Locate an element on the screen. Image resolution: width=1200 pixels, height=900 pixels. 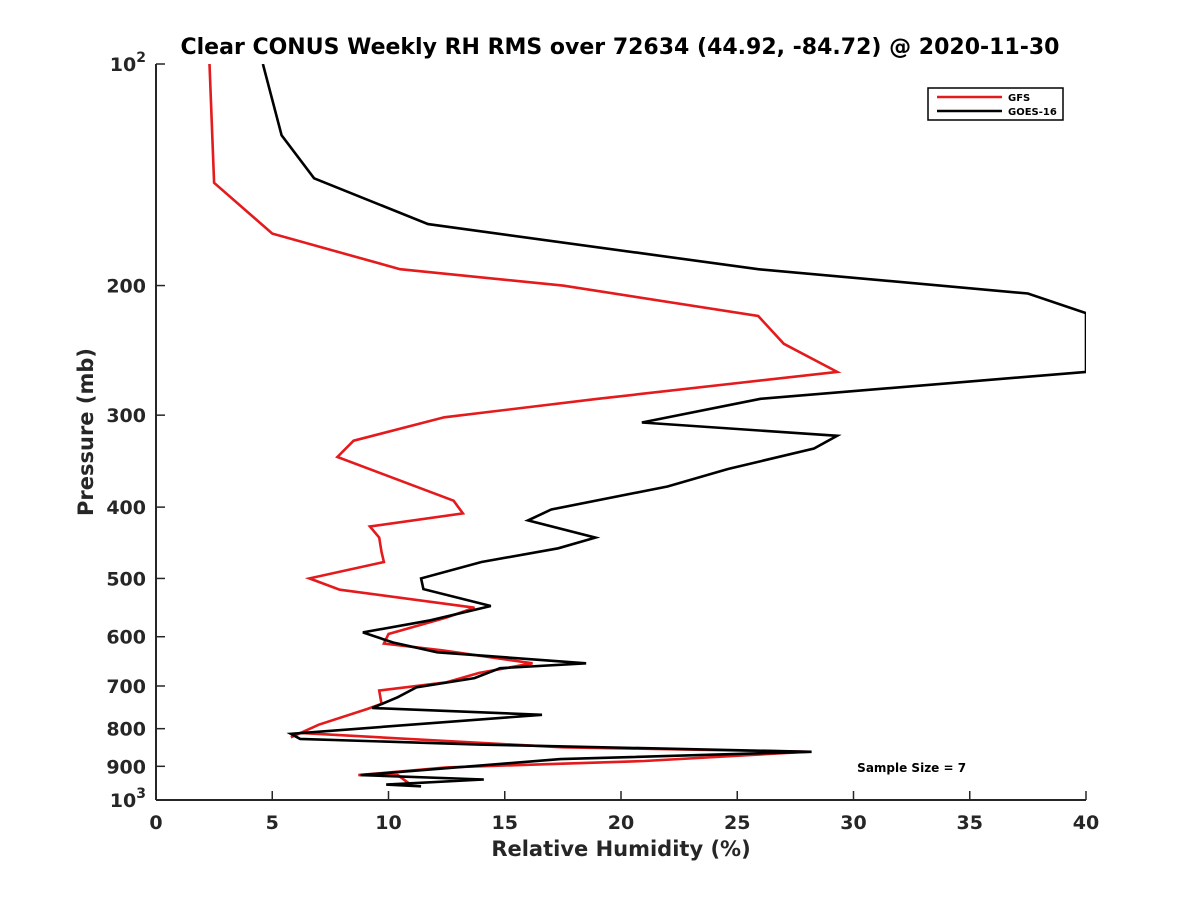
y-tick-label: 800 is located at coordinates (126, 730).